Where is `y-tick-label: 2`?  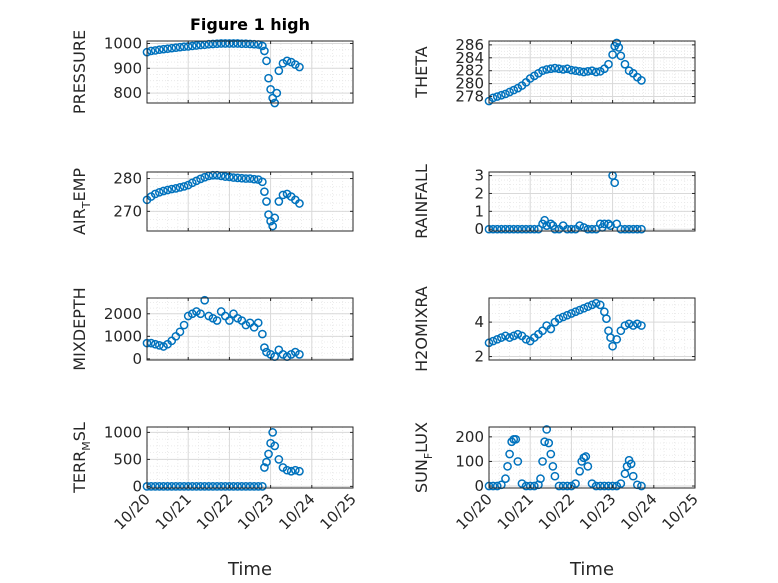
y-tick-label: 2 is located at coordinates (479, 193).